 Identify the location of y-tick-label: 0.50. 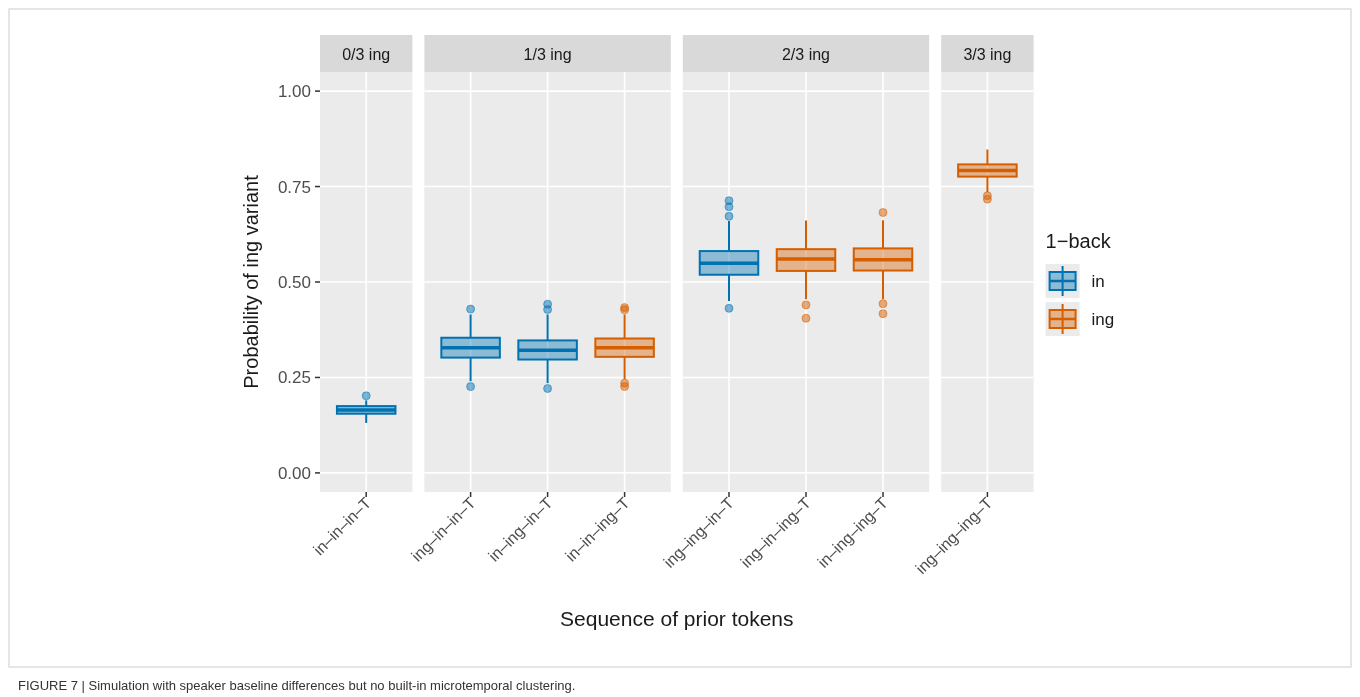
(294, 282).